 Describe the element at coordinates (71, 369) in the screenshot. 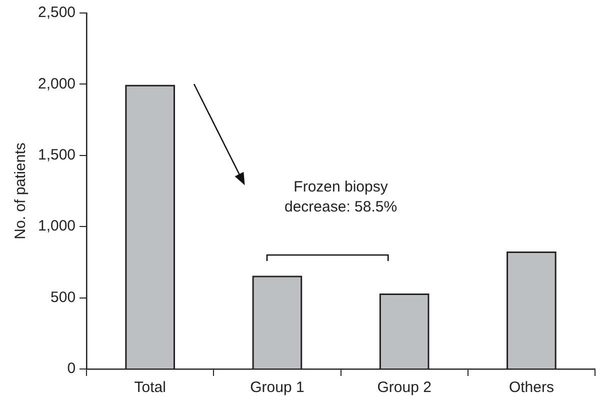

I see `y-tick-label: 0` at that location.